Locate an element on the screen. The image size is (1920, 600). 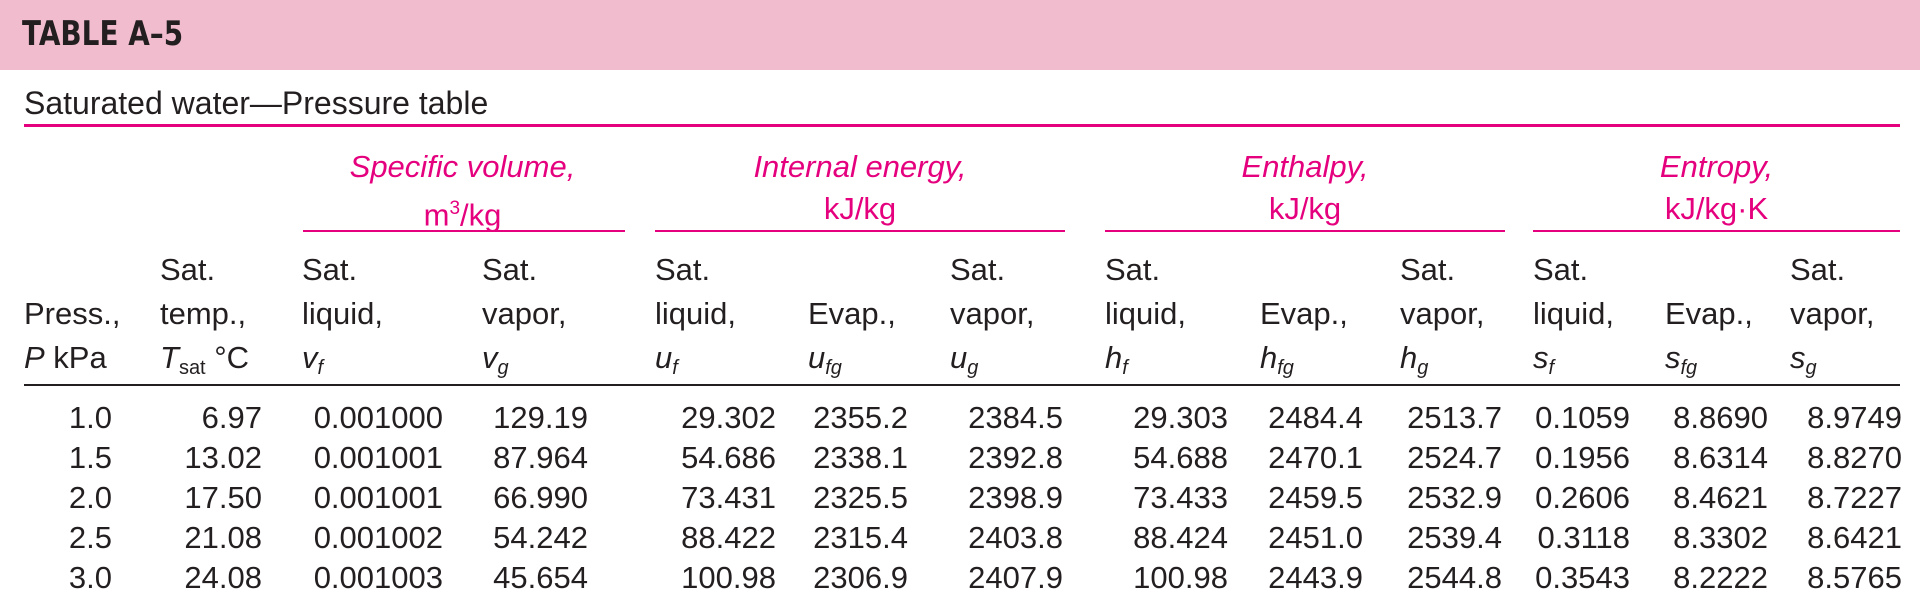
header-rule is located at coordinates (962, 385).